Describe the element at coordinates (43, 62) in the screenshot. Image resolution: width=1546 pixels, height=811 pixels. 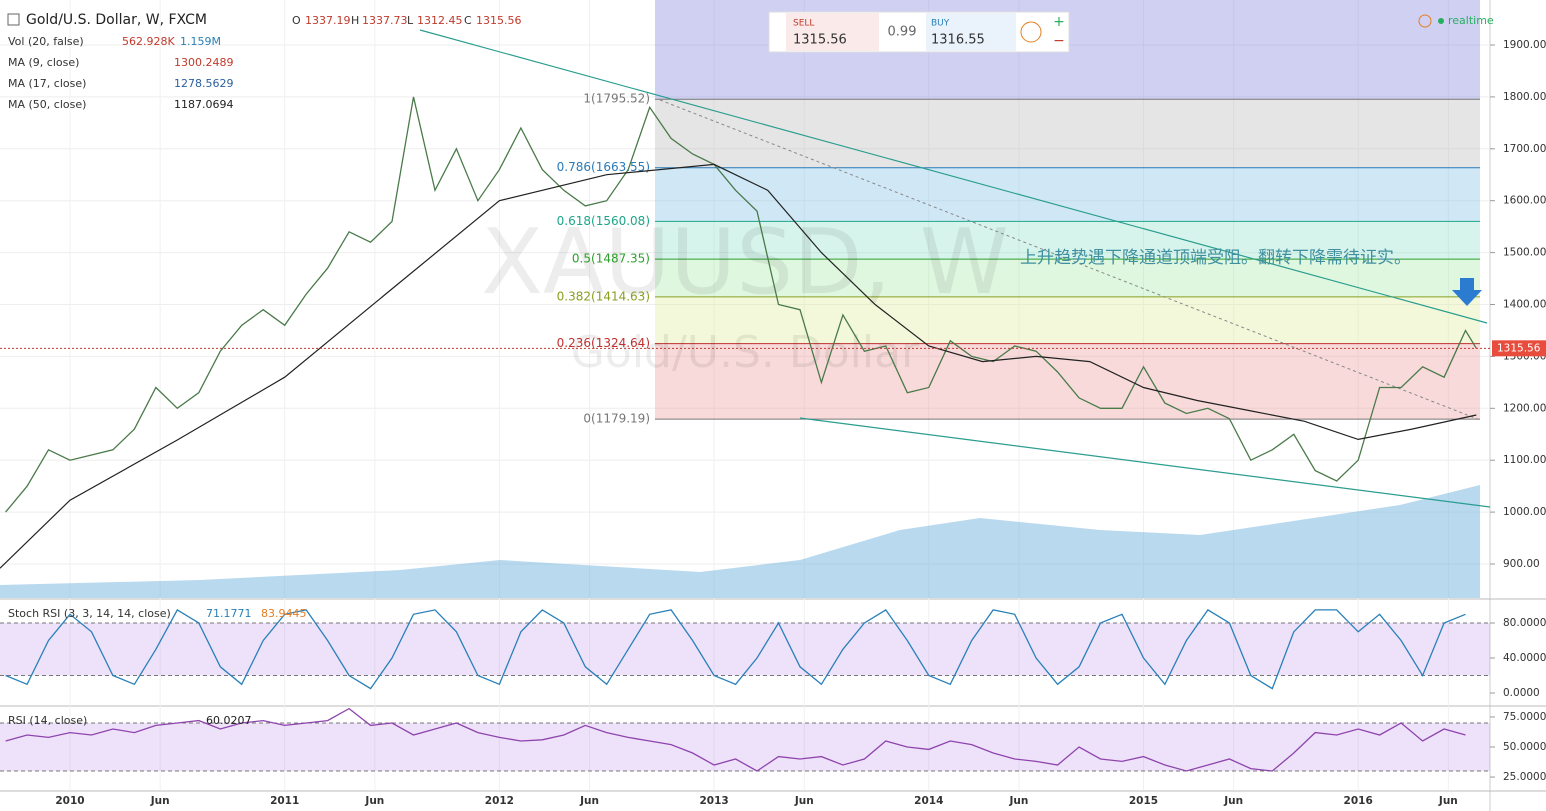
I see `legend-name: MA (9, close)` at that location.